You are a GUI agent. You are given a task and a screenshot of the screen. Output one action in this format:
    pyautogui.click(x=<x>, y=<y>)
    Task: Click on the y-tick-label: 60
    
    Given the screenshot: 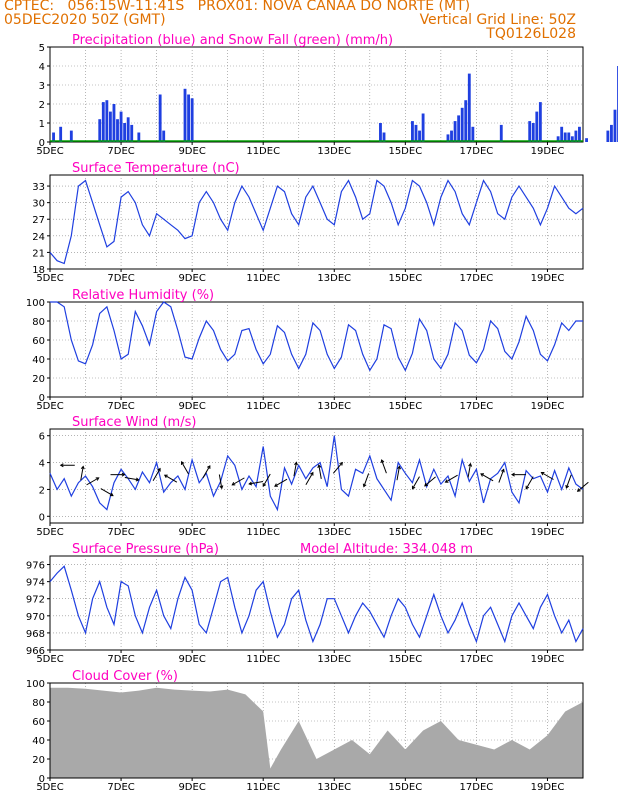 What is the action you would take?
    pyautogui.click(x=38, y=722)
    